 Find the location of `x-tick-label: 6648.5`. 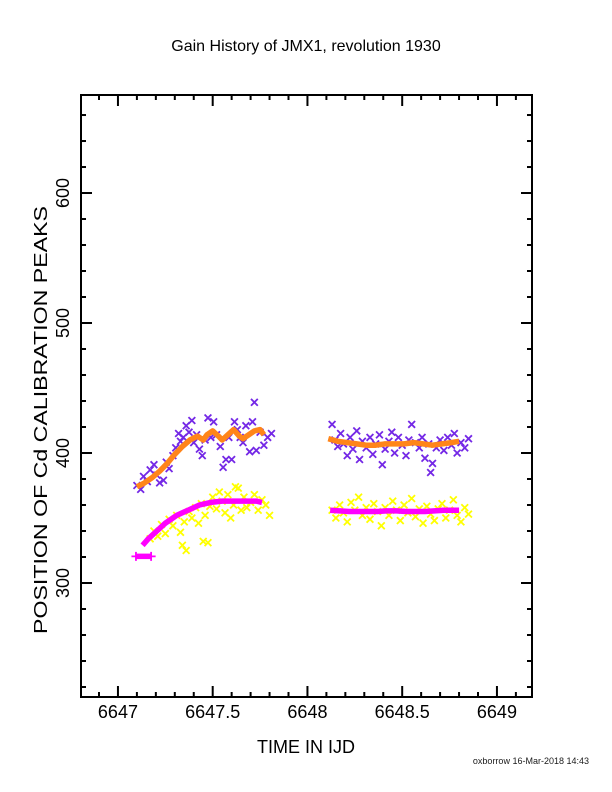

x-tick-label: 6648.5 is located at coordinates (402, 712).